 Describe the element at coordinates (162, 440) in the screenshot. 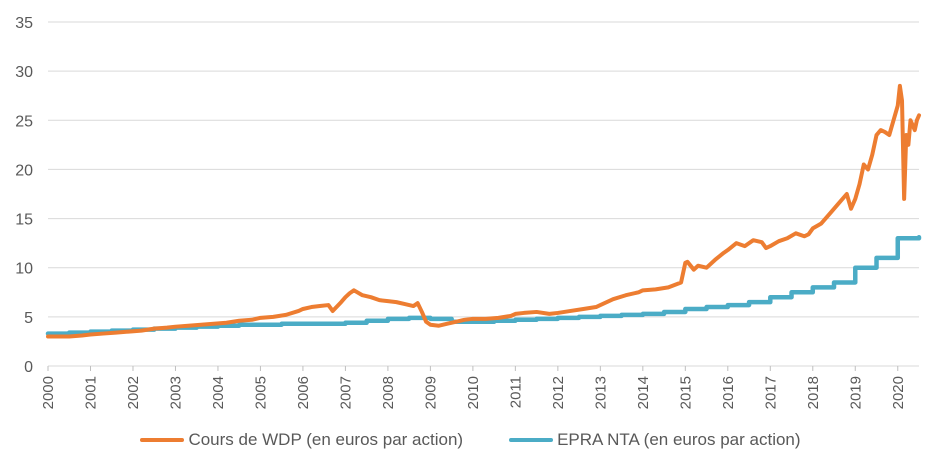

I see `legend-swatch-wdp` at that location.